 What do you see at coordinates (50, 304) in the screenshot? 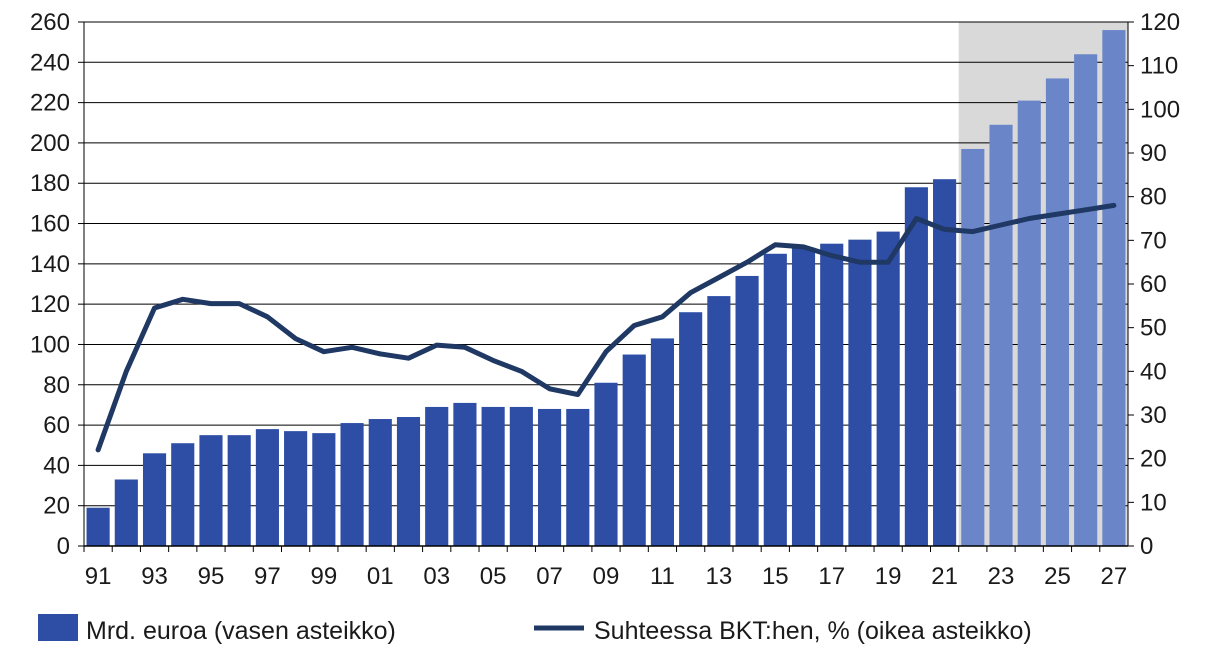
I see `y-left-tick-label: 120` at bounding box center [50, 304].